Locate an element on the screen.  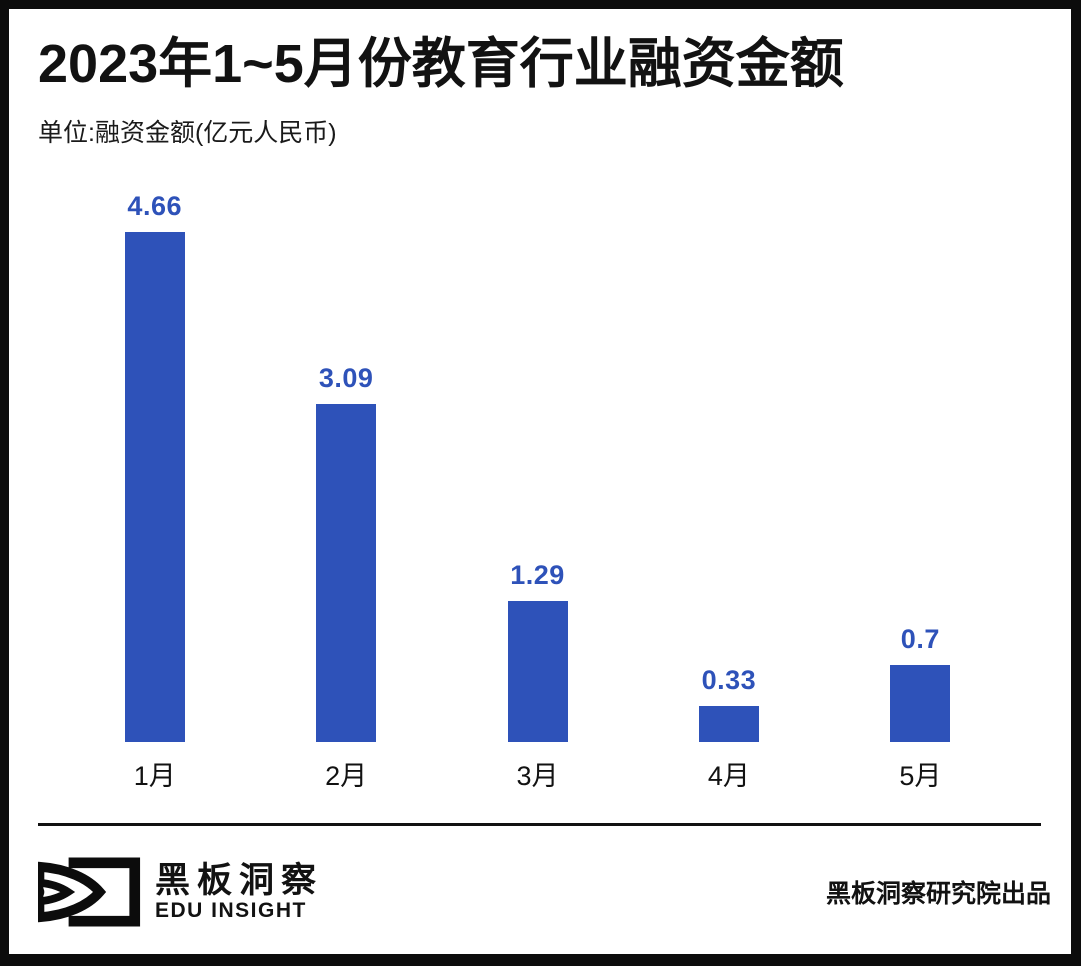
bar-value-label: 4.66 is located at coordinates (154, 206).